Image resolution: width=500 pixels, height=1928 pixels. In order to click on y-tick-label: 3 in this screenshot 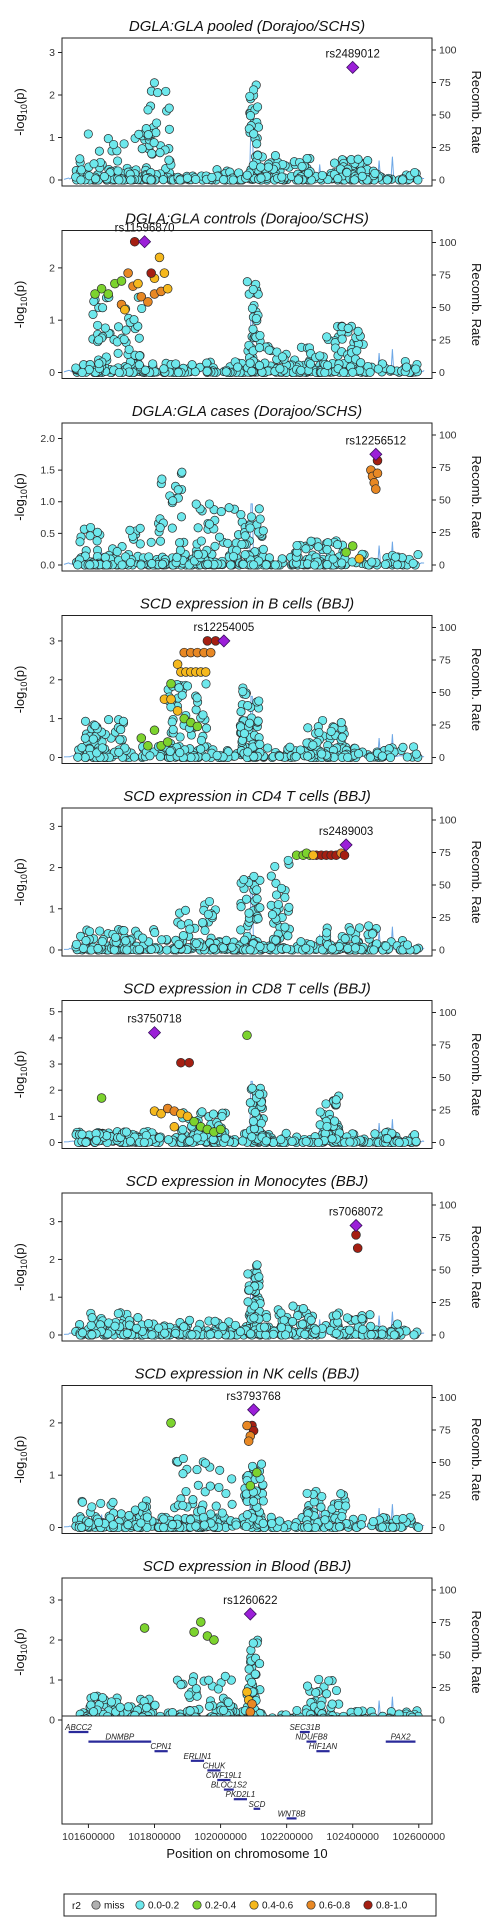, I will do `click(52, 1222)`.